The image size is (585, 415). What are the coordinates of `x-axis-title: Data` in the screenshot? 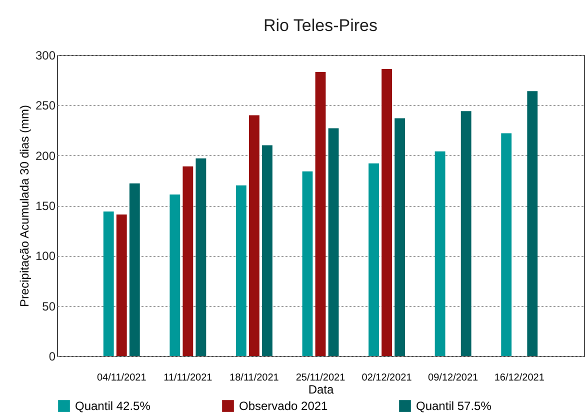 It's located at (321, 389).